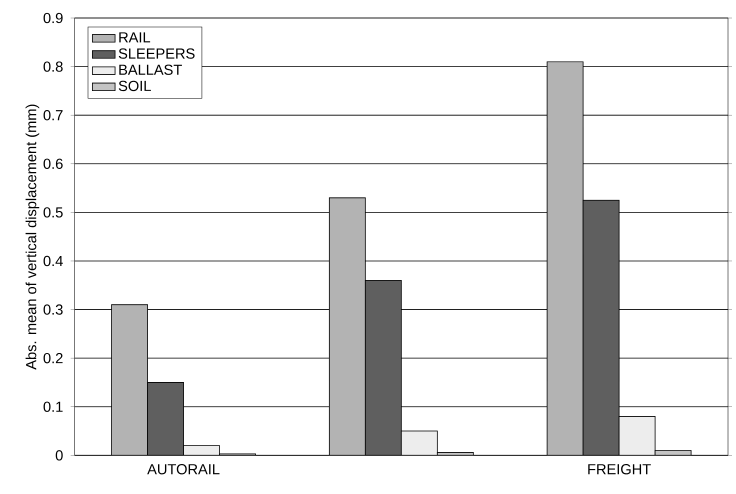  What do you see at coordinates (53, 66) in the screenshot?
I see `y-tick-label: 0.8` at bounding box center [53, 66].